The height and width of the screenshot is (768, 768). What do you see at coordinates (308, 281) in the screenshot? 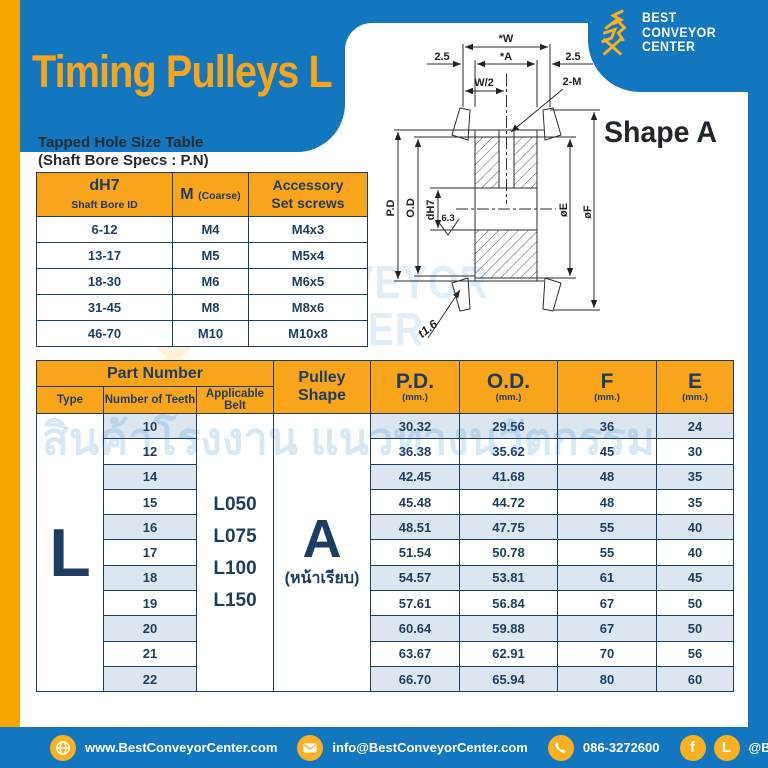
I see `screws-cell: M6x5` at bounding box center [308, 281].